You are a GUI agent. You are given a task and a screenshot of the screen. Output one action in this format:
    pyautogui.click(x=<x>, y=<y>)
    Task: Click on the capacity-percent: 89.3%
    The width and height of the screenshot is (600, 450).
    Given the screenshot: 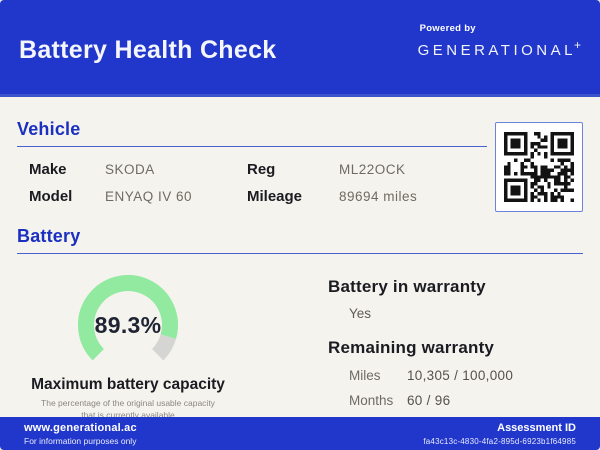 What is the action you would take?
    pyautogui.click(x=128, y=325)
    